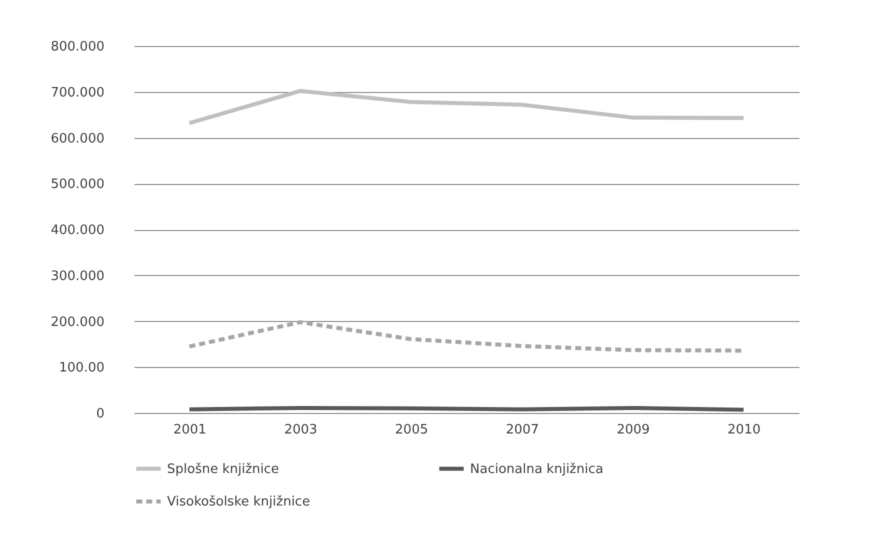  What do you see at coordinates (466, 107) in the screenshot?
I see `line-series` at bounding box center [466, 107].